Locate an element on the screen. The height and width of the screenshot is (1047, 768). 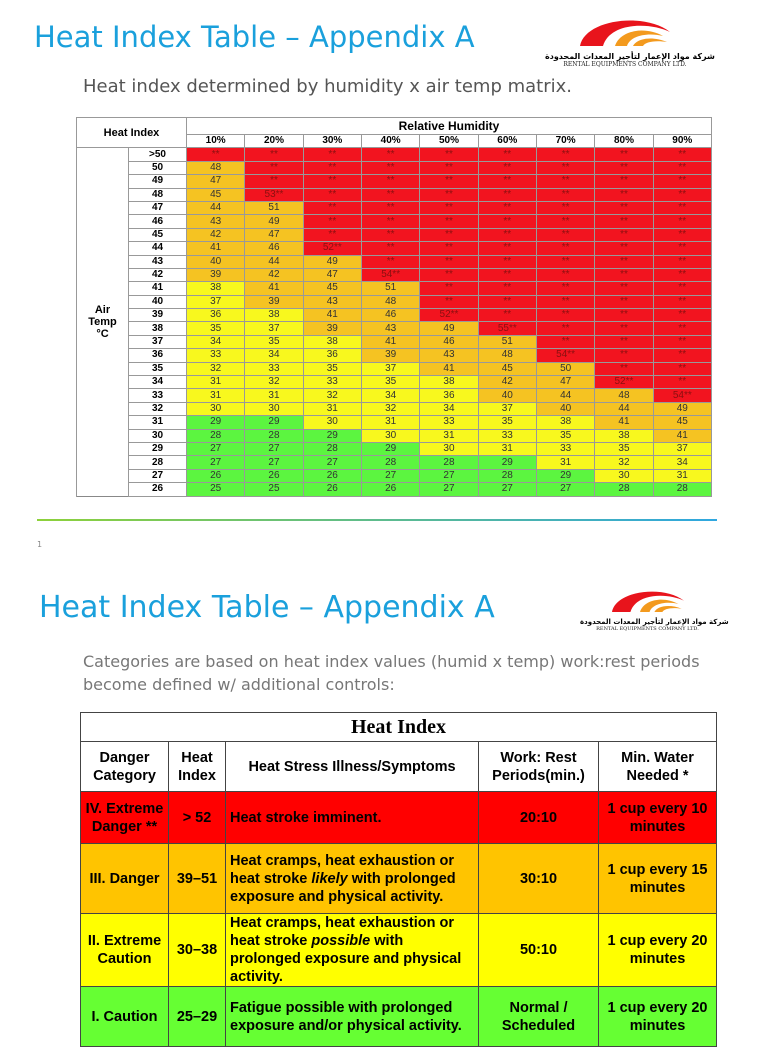
symptoms-text: likely is located at coordinates (329, 878).